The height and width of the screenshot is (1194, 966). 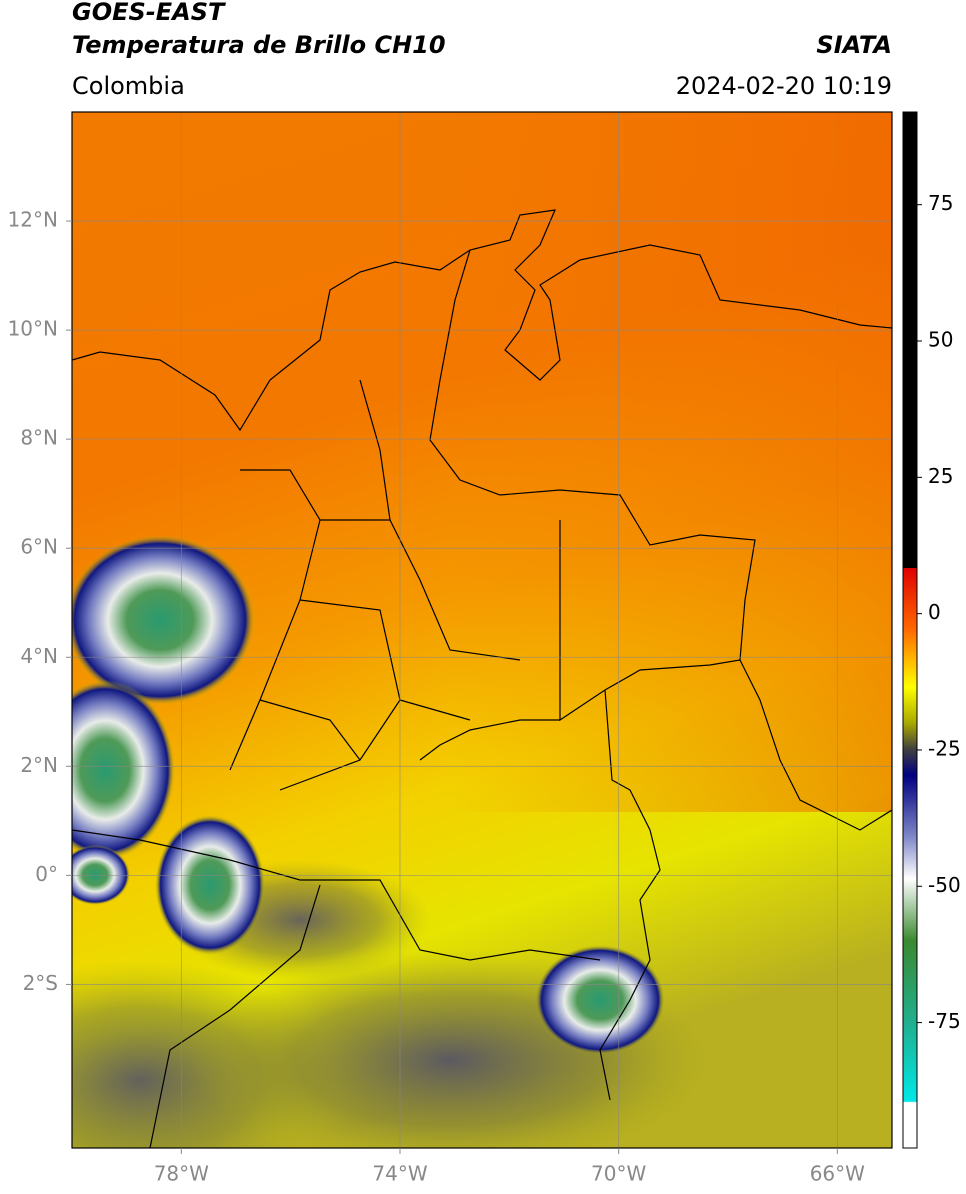 I want to click on datetime: 2024-02-20 10:19, so click(x=784, y=86).